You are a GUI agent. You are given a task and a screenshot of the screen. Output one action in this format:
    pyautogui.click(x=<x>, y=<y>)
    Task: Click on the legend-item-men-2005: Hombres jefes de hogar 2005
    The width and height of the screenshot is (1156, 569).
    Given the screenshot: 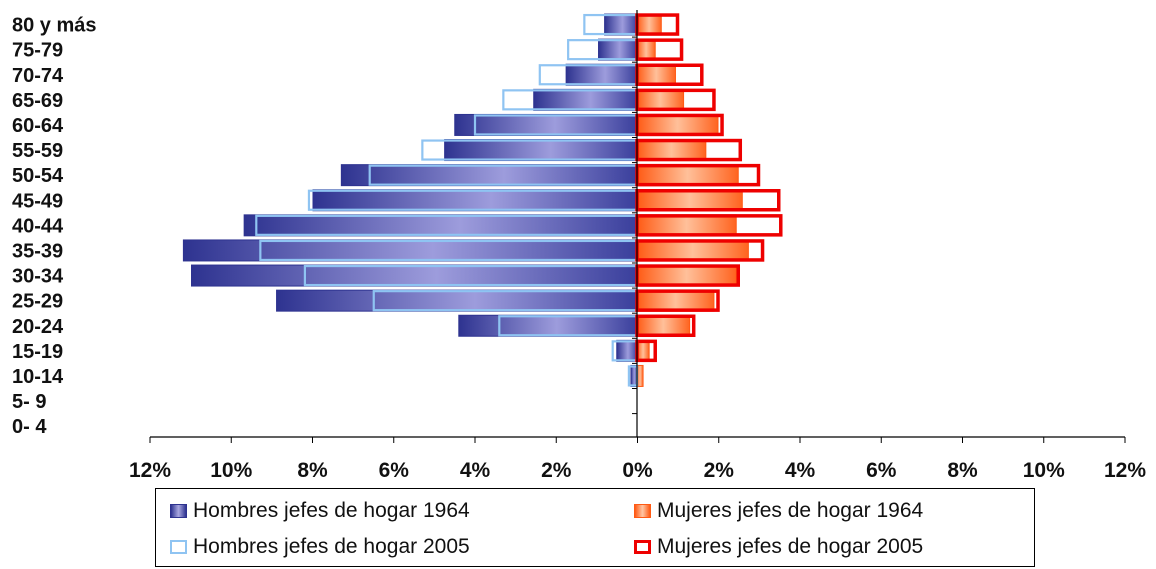 What is the action you would take?
    pyautogui.click(x=320, y=547)
    